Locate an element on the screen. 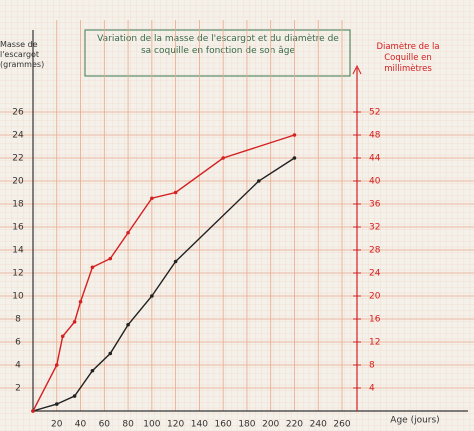 This screenshot has width=474, height=431. x-tick-label: 240 is located at coordinates (318, 425).